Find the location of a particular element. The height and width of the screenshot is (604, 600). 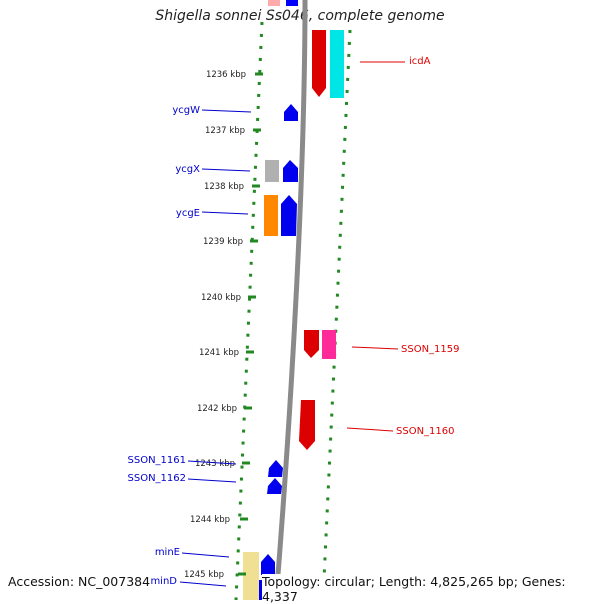

gene-label-ycgW: ycgW is located at coordinates (186, 110).